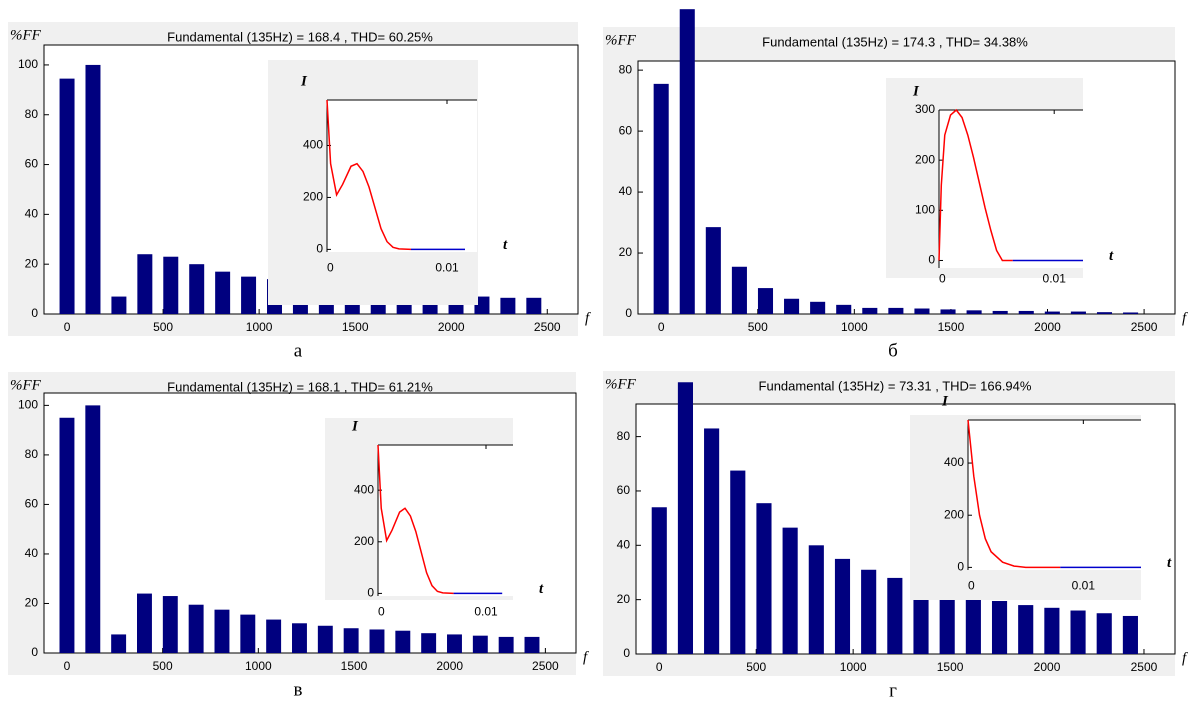  Describe the element at coordinates (624, 490) in the screenshot. I see `y-tick-label: 60` at that location.